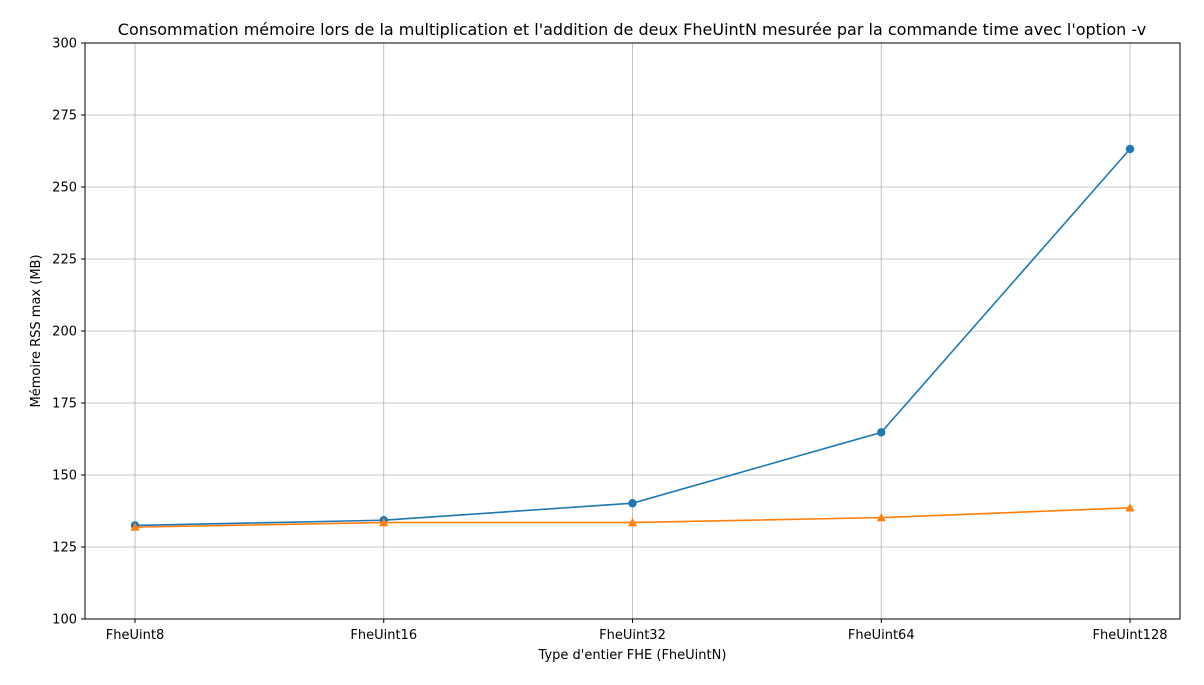  What do you see at coordinates (632, 655) in the screenshot?
I see `x-axis-label: Type d'entier FHE (FheUintN)` at bounding box center [632, 655].